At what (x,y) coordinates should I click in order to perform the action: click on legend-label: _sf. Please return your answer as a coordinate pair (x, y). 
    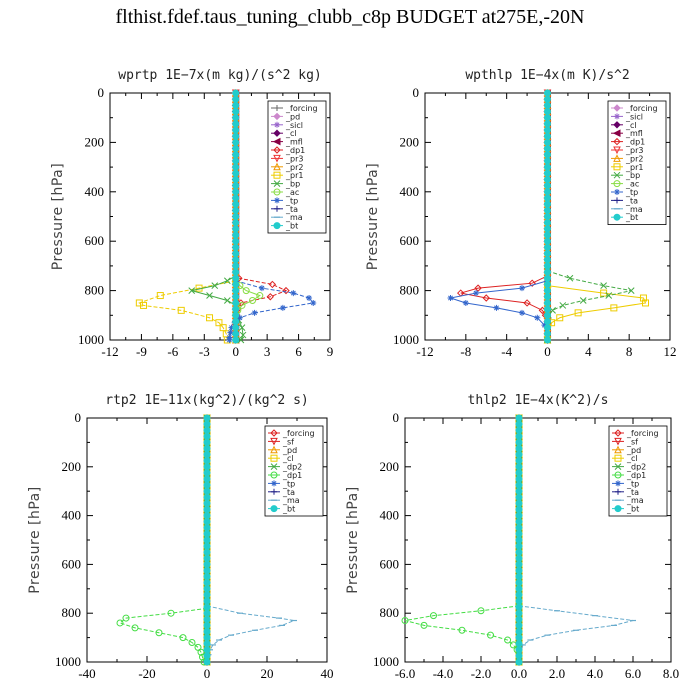
    Looking at the image, I should click on (632, 441).